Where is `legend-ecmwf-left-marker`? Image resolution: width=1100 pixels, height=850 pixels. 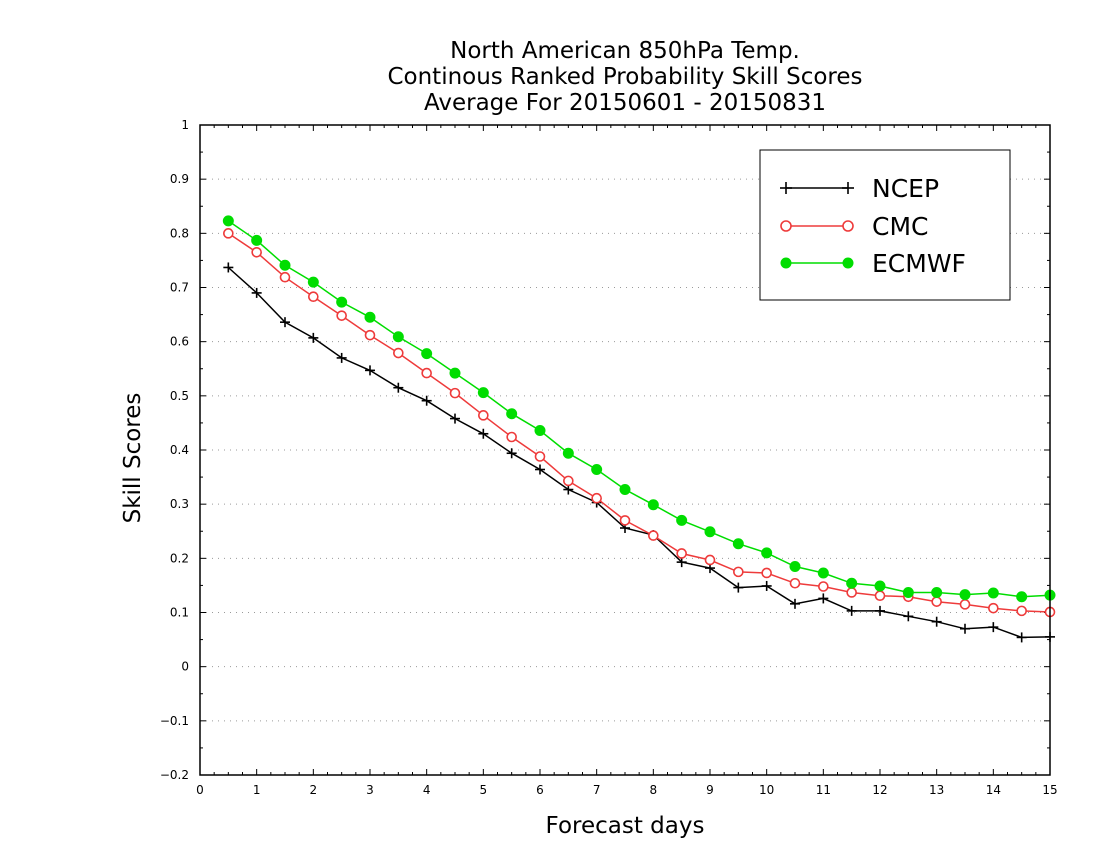
legend-ecmwf-left-marker is located at coordinates (786, 263).